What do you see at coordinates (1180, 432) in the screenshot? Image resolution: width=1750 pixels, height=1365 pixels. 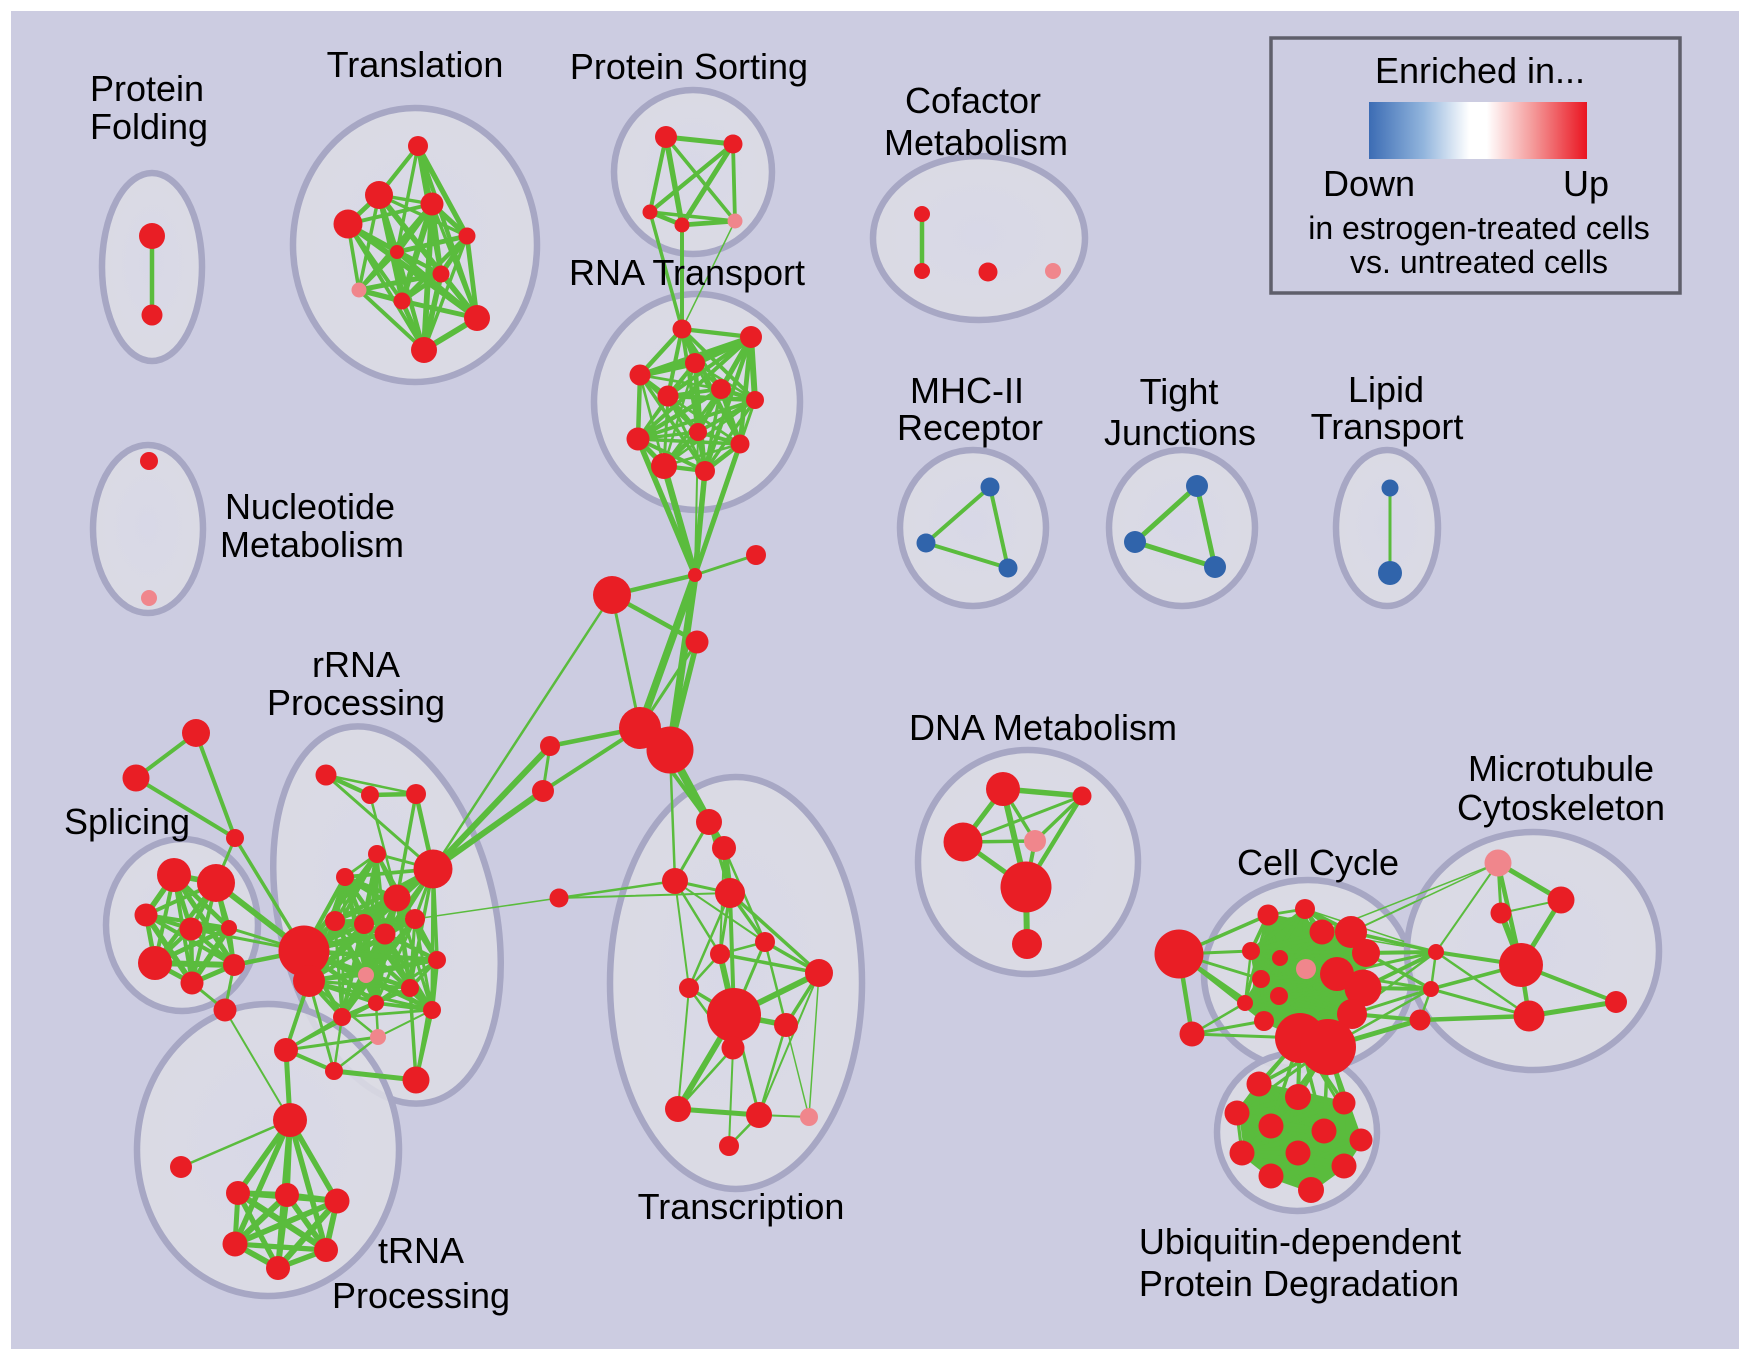 I see `svg-text: Junctions` at bounding box center [1180, 432].